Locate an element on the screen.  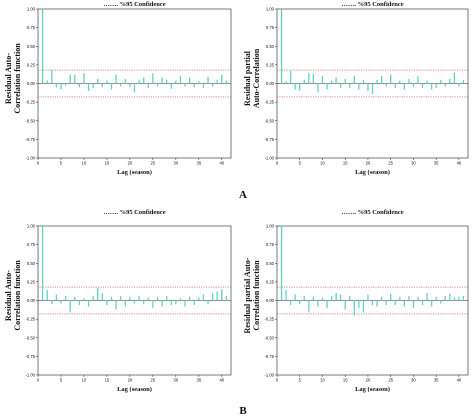
panel-label-a: A is located at coordinates (243, 195).